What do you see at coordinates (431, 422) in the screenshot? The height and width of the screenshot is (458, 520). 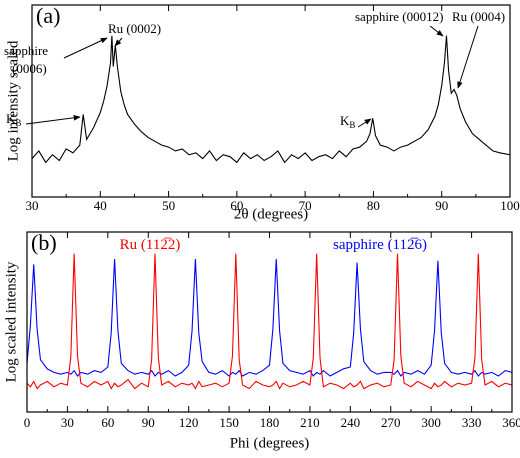 I see `x-tick-label: 300` at bounding box center [431, 422].